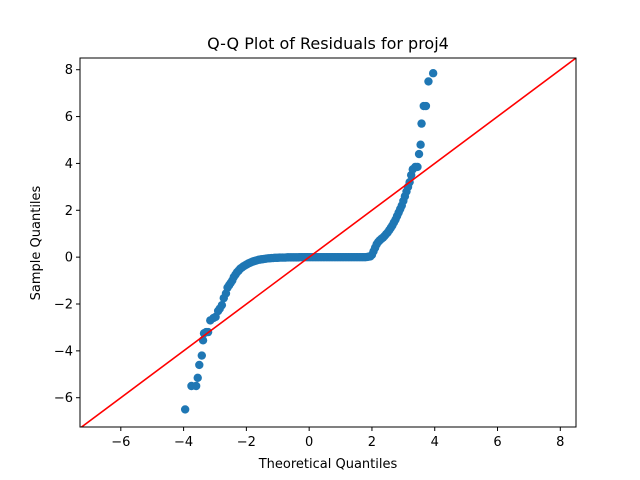 The width and height of the screenshot is (640, 480). Describe the element at coordinates (69, 70) in the screenshot. I see `y-tick-label: 8` at that location.